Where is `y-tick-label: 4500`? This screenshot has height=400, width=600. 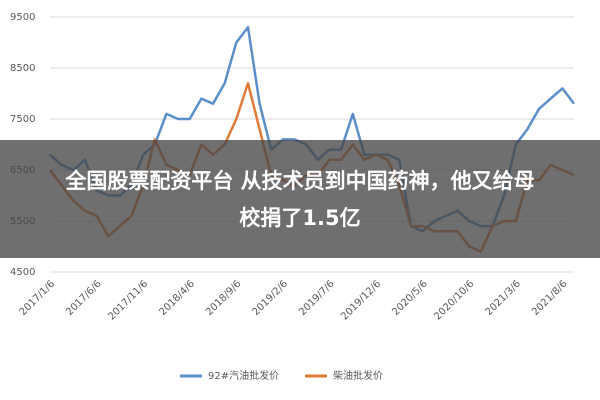
y-tick-label: 4500 is located at coordinates (22, 272).